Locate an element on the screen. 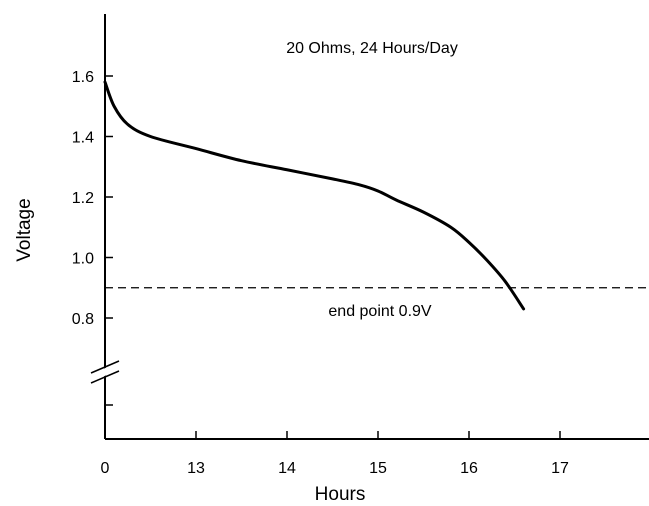  x-tick-label: 17 is located at coordinates (560, 468).